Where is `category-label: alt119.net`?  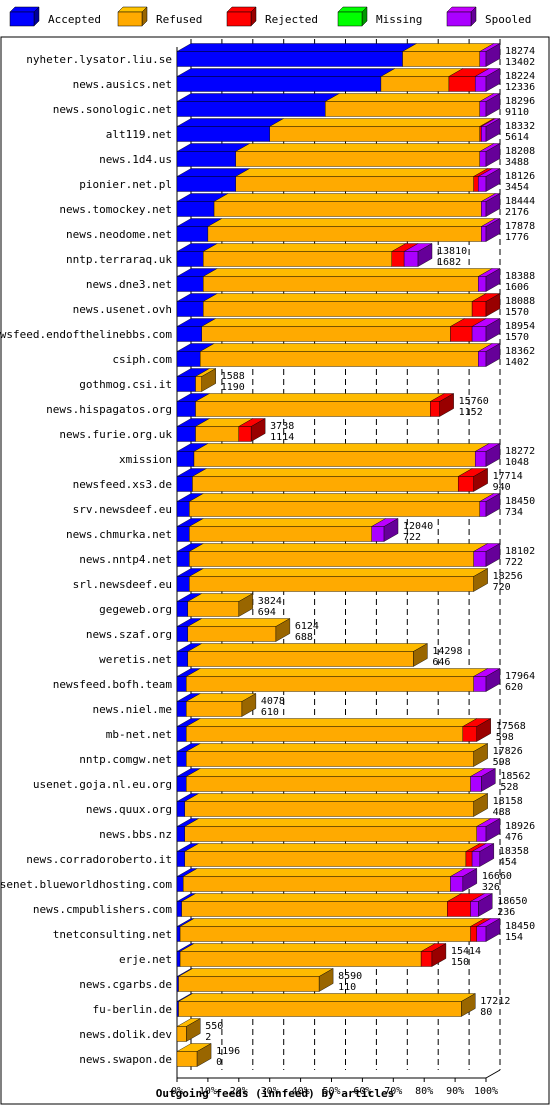 category-label: alt119.net is located at coordinates (139, 134).